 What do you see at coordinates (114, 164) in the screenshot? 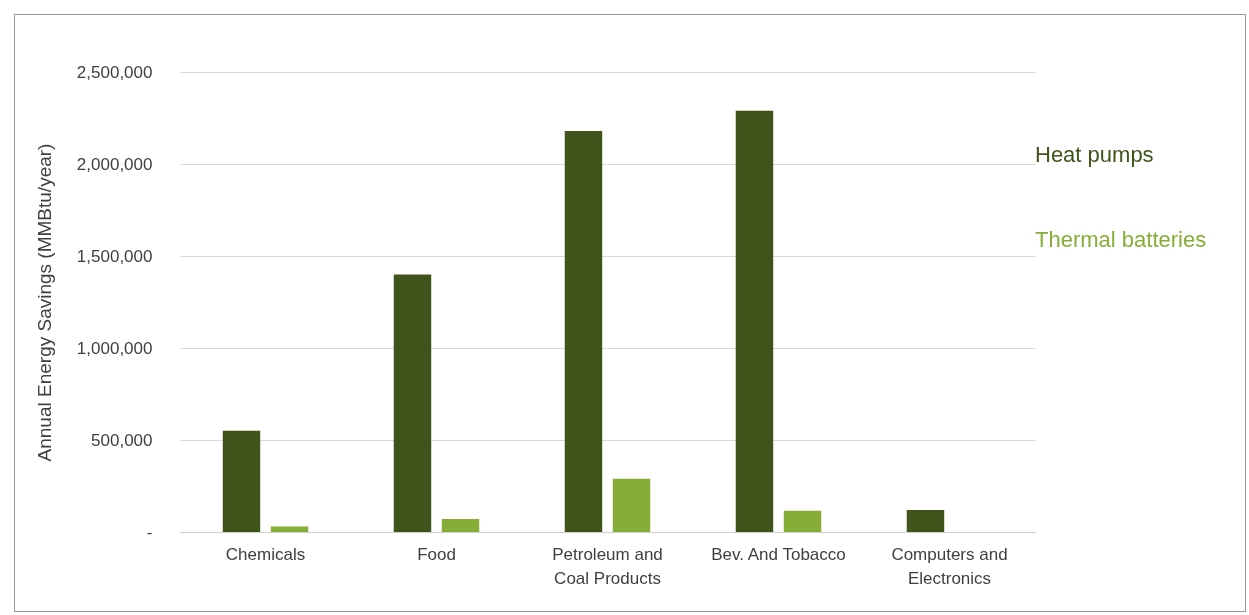
I see `y-tick-label: 2,000,000` at bounding box center [114, 164].